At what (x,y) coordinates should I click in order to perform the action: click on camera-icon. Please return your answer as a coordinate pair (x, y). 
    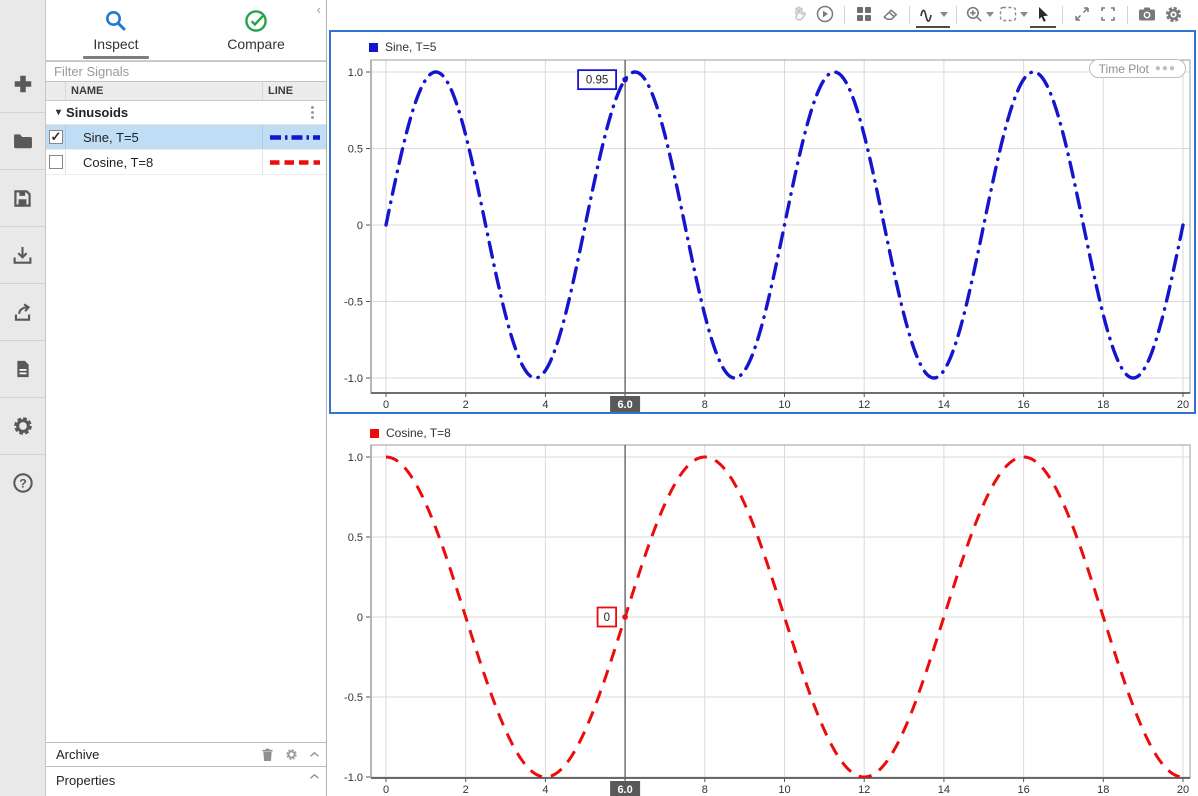
    Looking at the image, I should click on (1147, 14).